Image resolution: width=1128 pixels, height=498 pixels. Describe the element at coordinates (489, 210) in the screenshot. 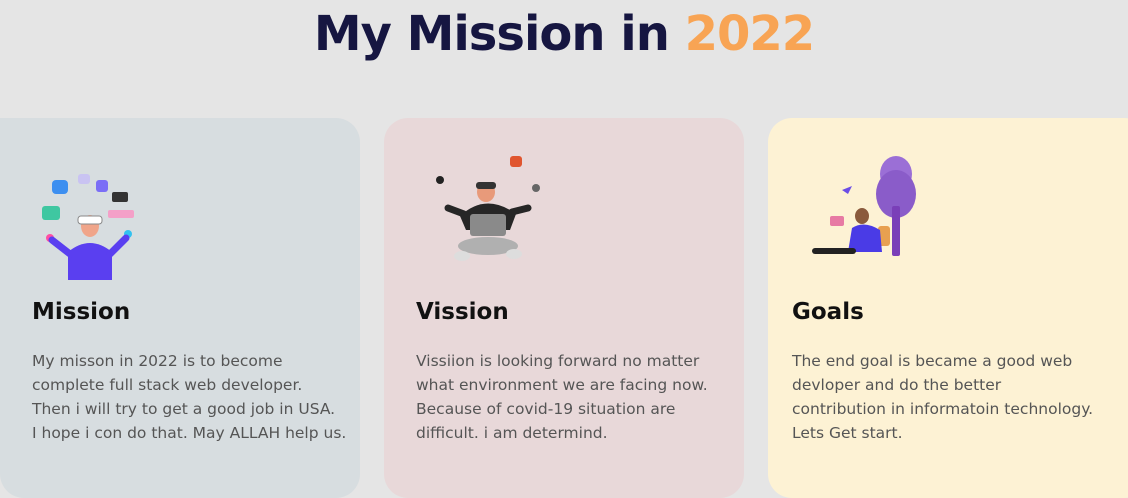

I see `vr-laptop-illustration` at that location.